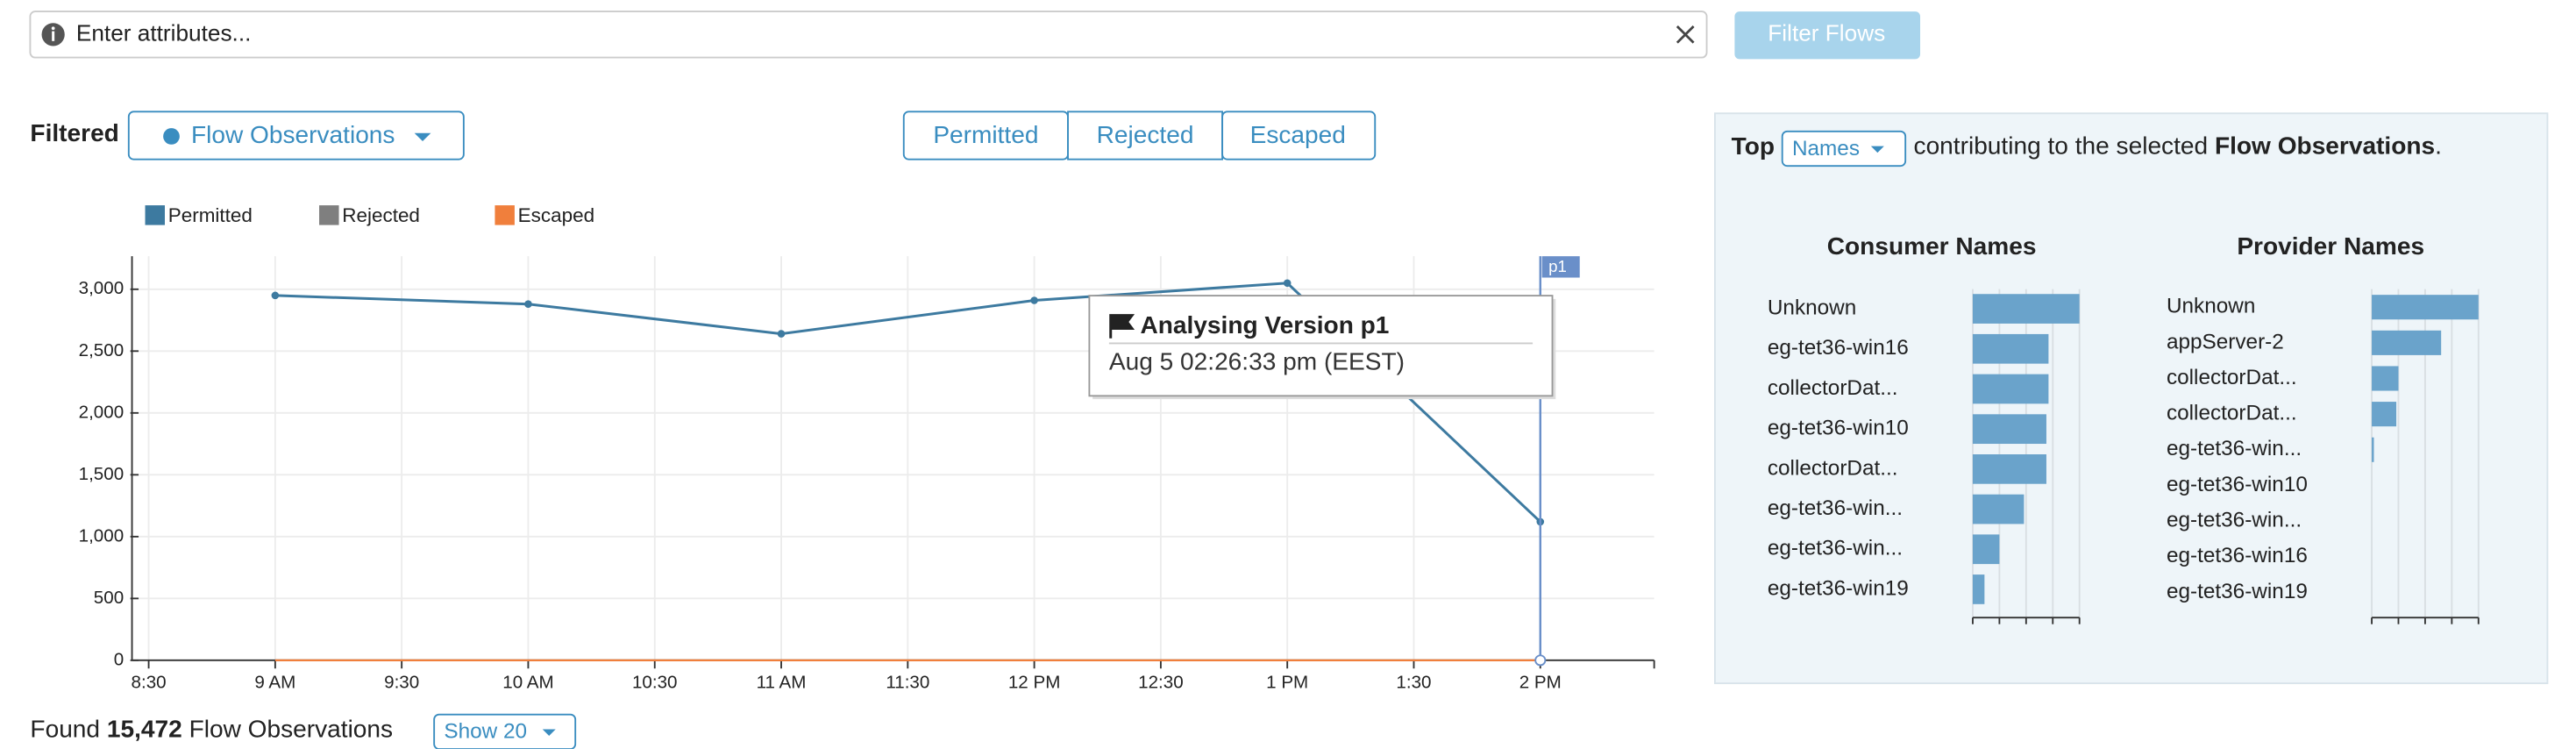 The image size is (2576, 749). I want to click on tab-label: Escaped, so click(1298, 134).